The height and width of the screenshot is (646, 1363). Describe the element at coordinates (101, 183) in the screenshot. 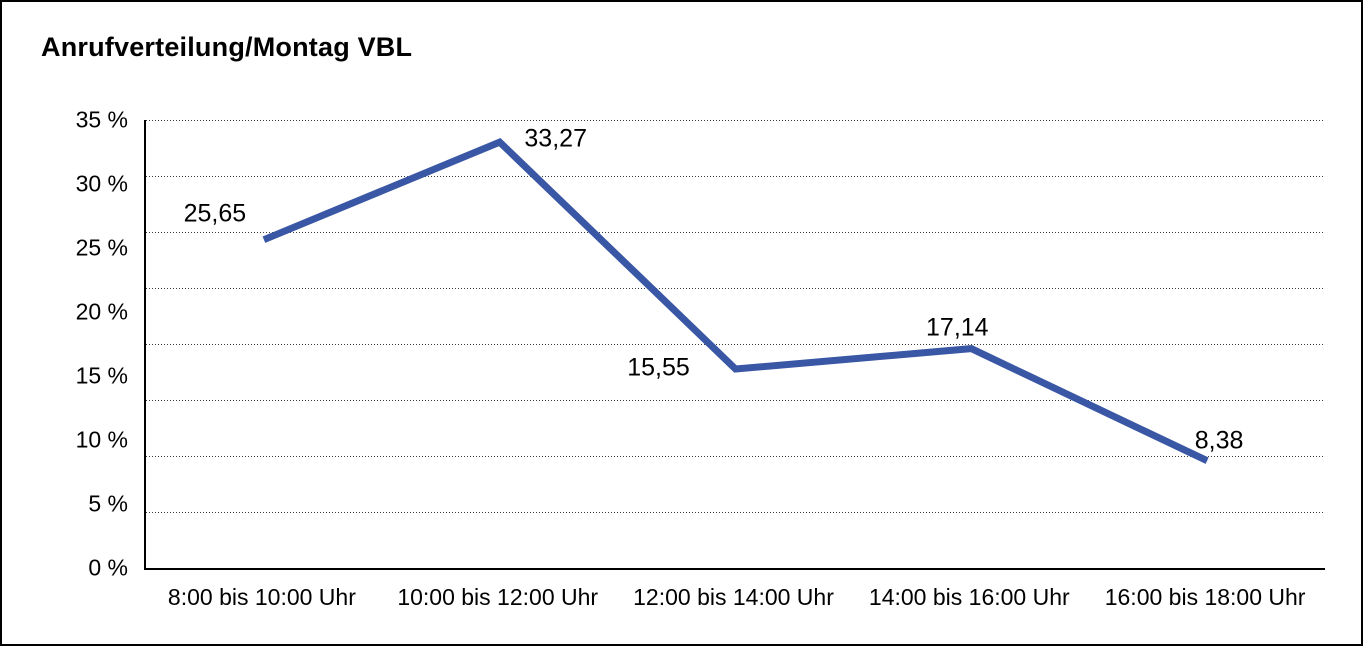

I see `y-tick-label: 30 %` at that location.